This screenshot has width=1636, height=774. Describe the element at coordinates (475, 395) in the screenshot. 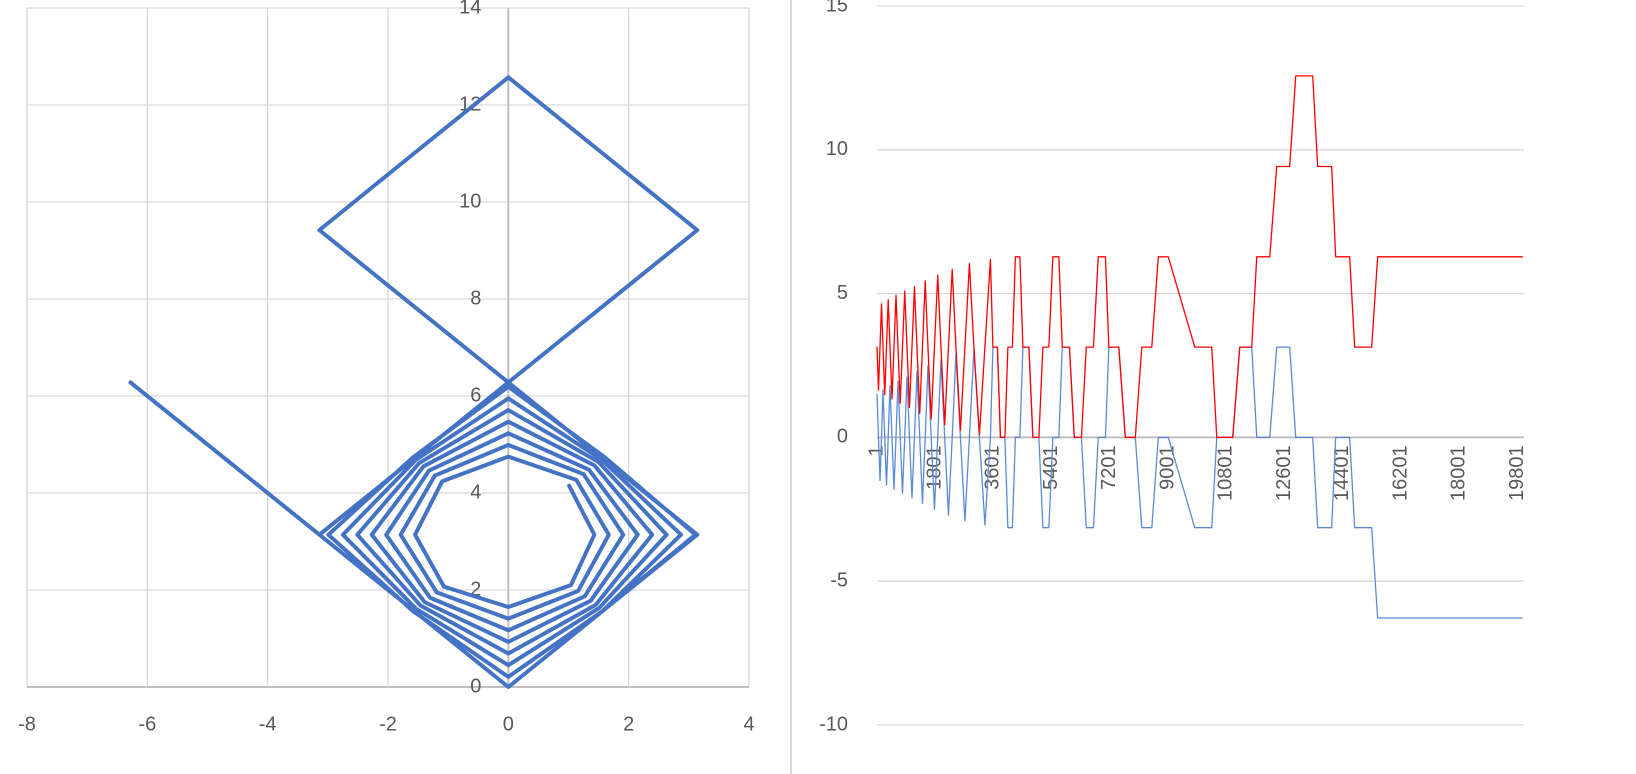

I see `y-tick-label: 6` at that location.